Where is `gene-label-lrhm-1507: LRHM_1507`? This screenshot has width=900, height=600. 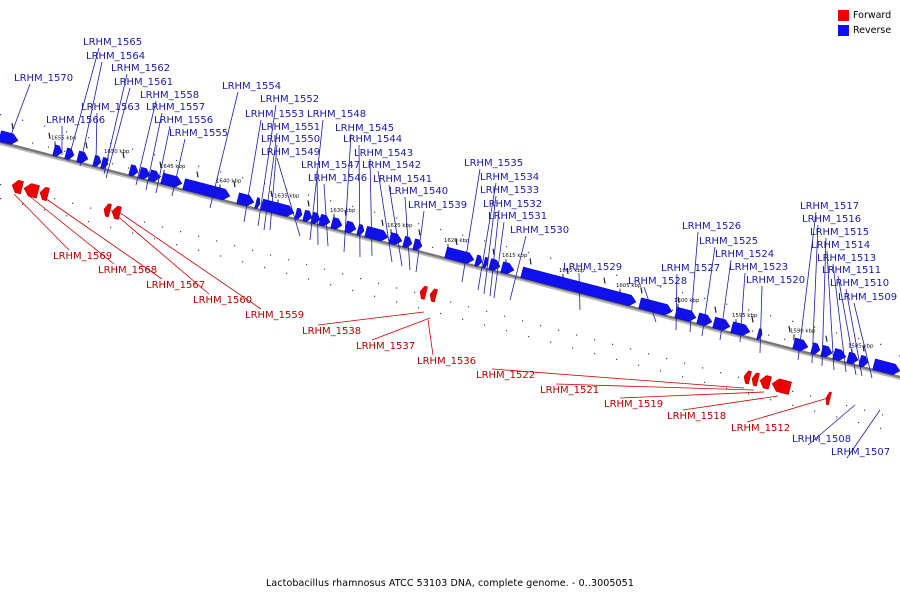
gene-label-lrhm-1507: LRHM_1507 is located at coordinates (860, 452).